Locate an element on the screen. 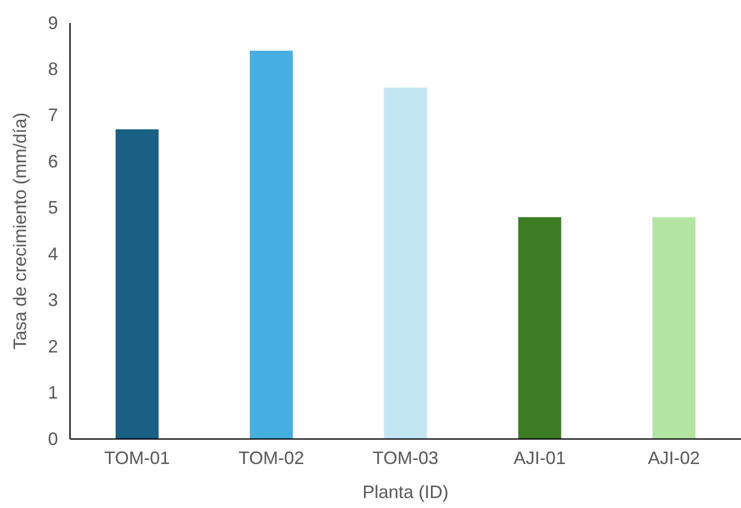 The image size is (741, 508). y-tick-label: 5 is located at coordinates (53, 208).